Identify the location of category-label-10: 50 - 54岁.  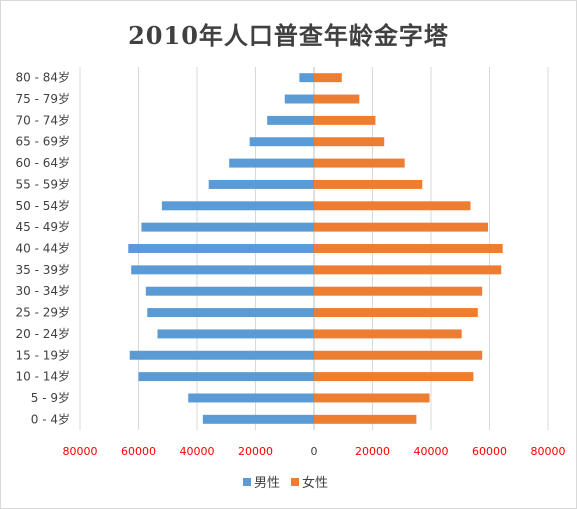
(43, 205).